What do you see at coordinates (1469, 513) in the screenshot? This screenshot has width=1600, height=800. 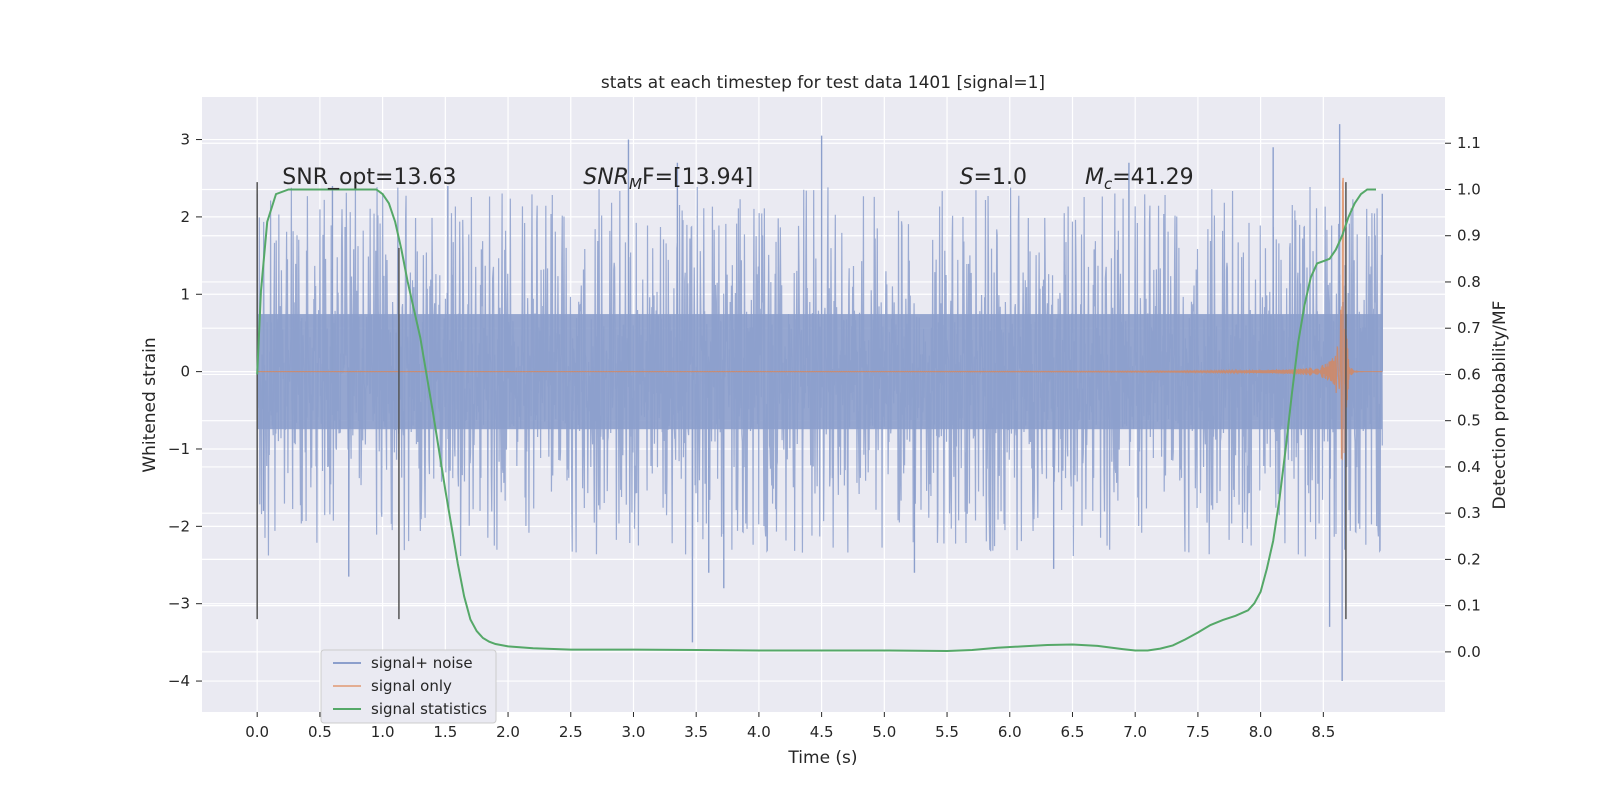 I see `y-right-tick-label-8: 0.3` at bounding box center [1469, 513].